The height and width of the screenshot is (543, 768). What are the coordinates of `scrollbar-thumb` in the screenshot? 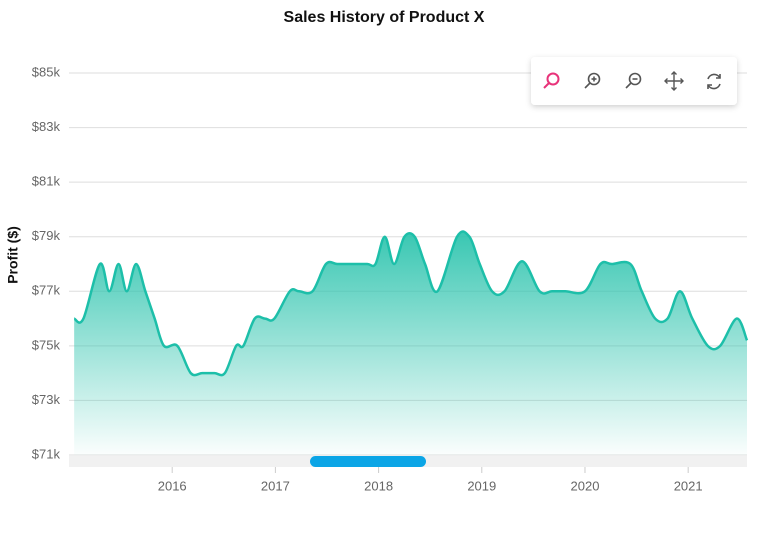 It's located at (368, 461).